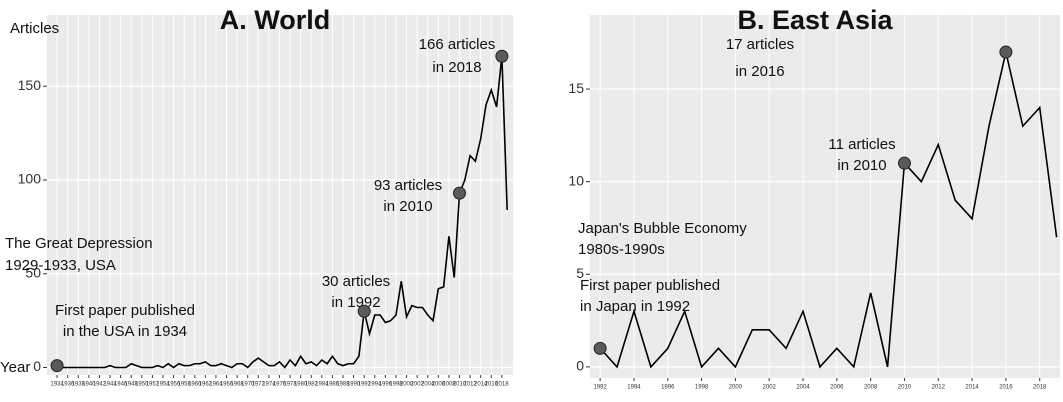 The width and height of the screenshot is (1063, 402). Describe the element at coordinates (248, 385) in the screenshot. I see `x-tick-label: 1970` at that location.